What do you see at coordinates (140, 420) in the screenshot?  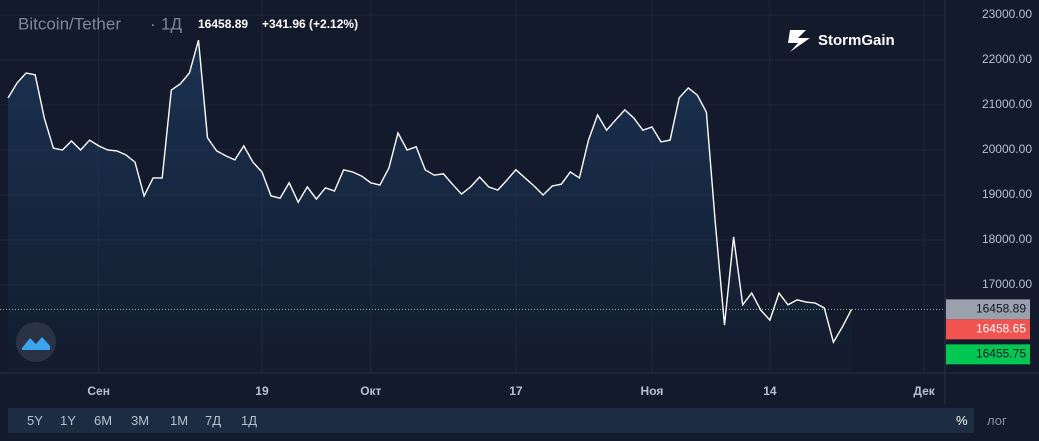 I see `range-button: 3M` at bounding box center [140, 420].